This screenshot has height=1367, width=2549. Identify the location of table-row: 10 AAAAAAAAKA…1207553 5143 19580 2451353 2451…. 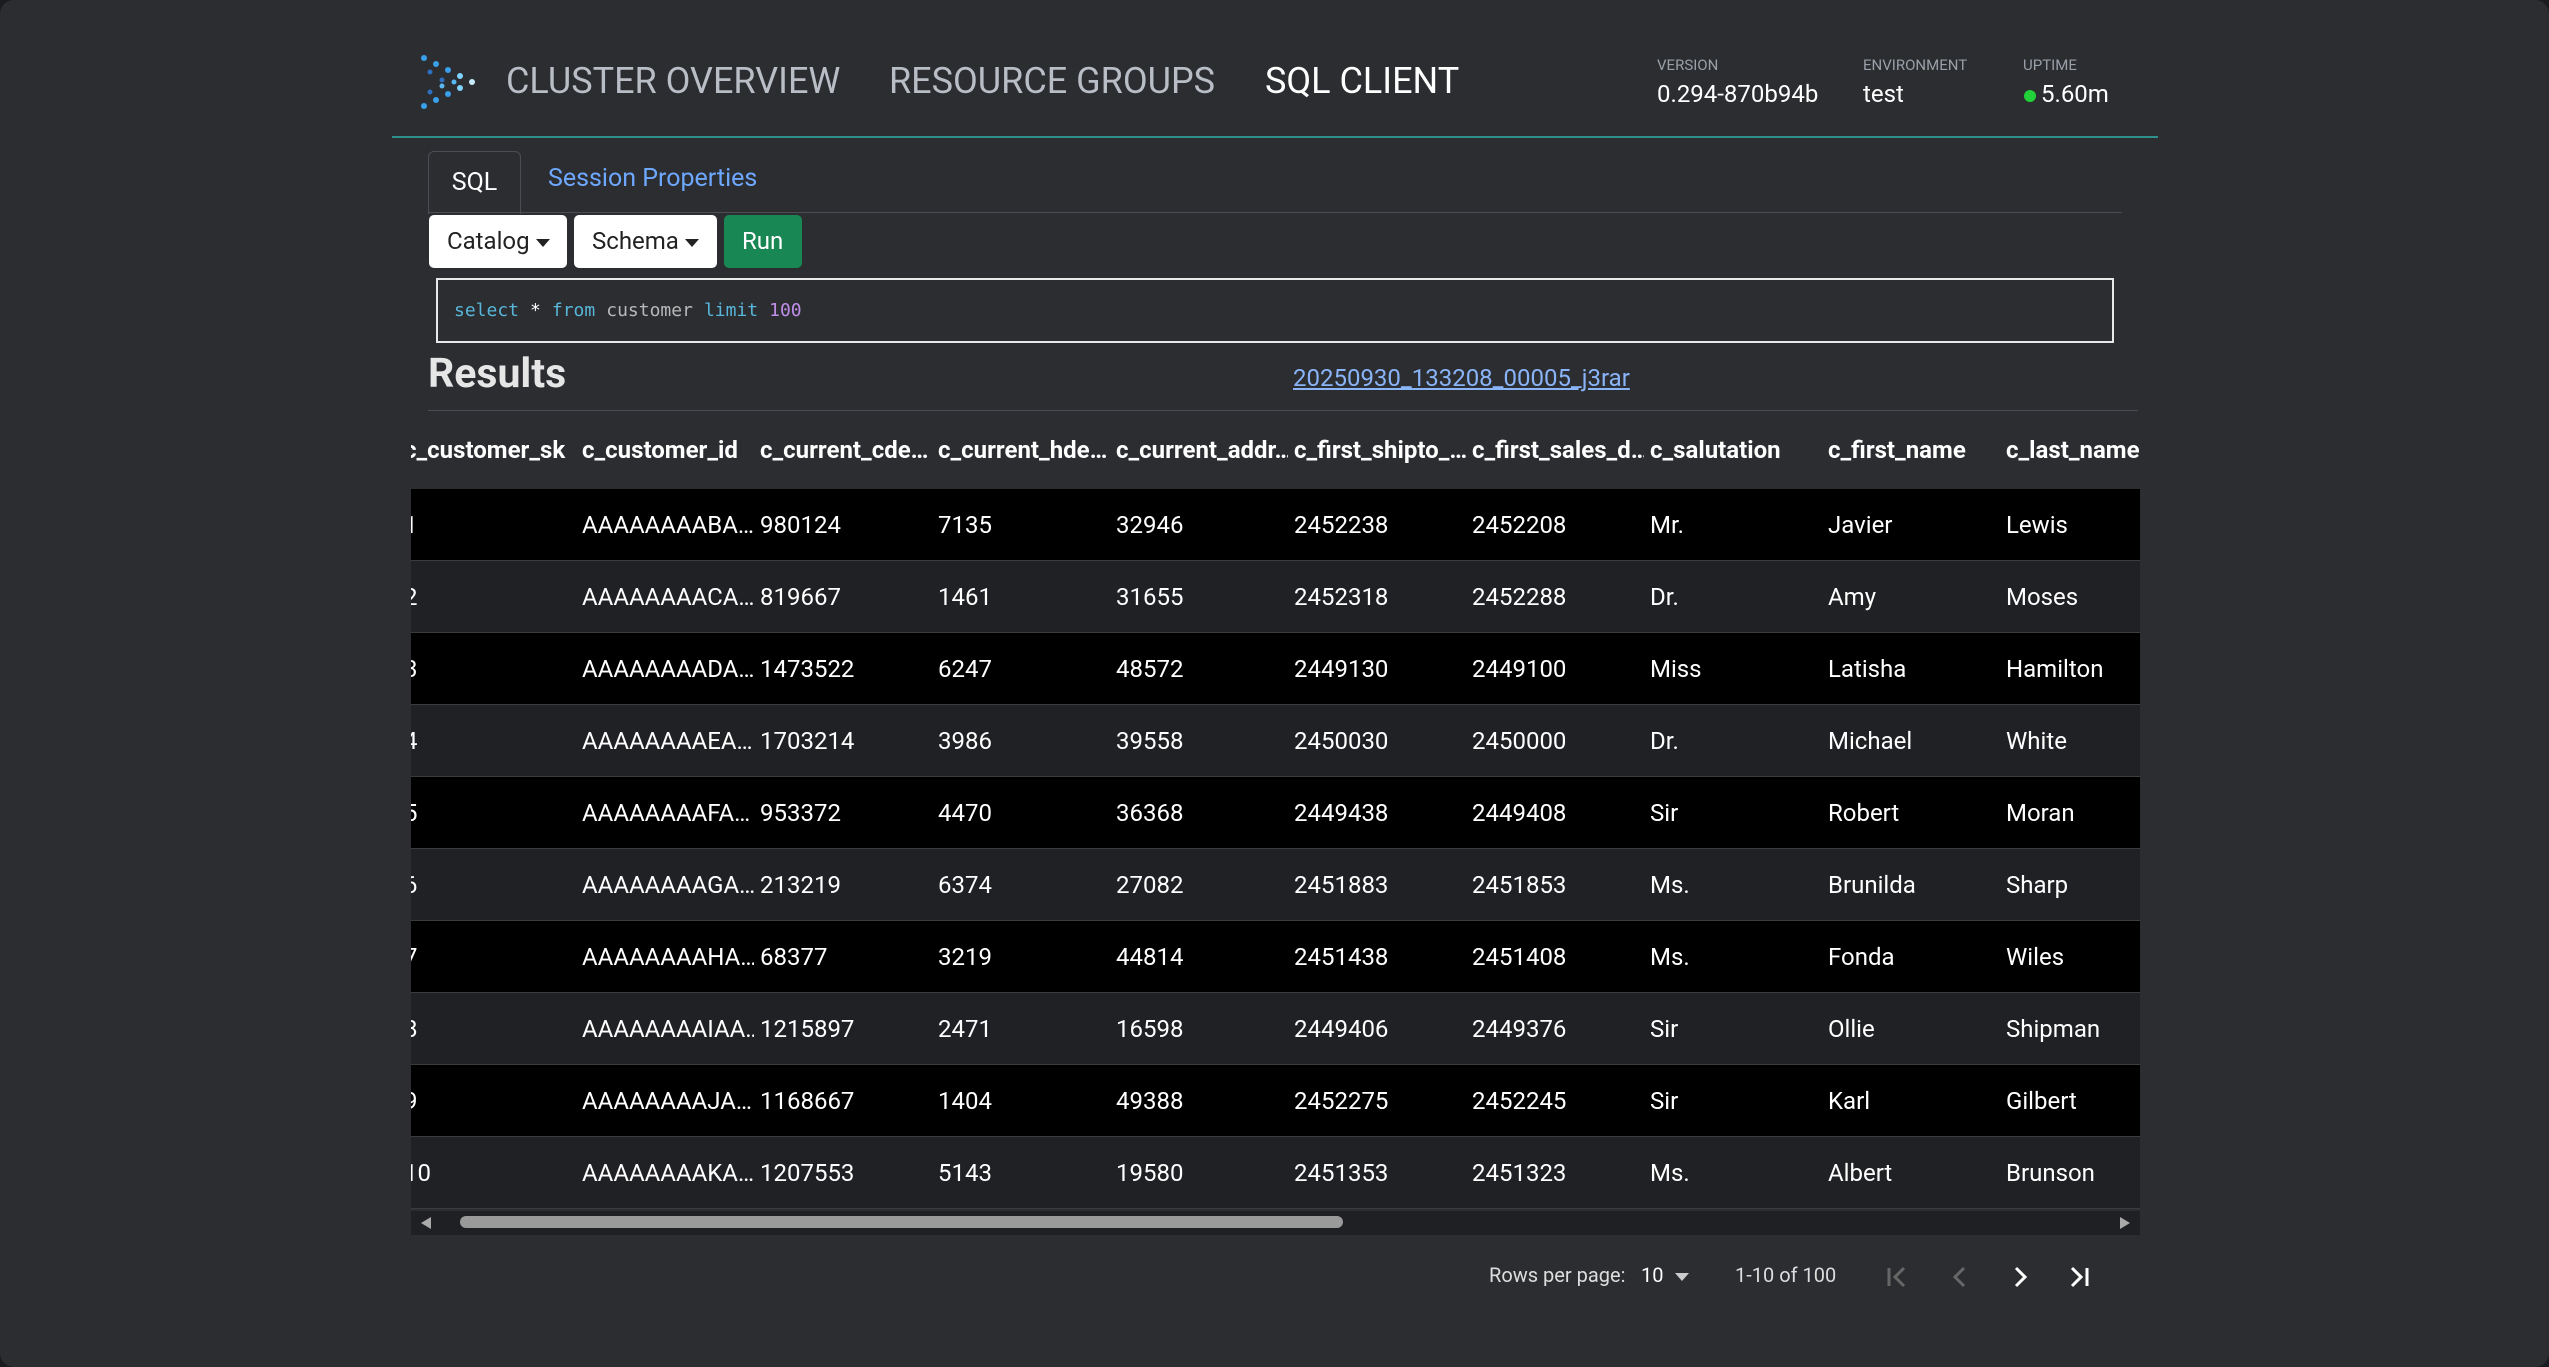
(1275, 1173).